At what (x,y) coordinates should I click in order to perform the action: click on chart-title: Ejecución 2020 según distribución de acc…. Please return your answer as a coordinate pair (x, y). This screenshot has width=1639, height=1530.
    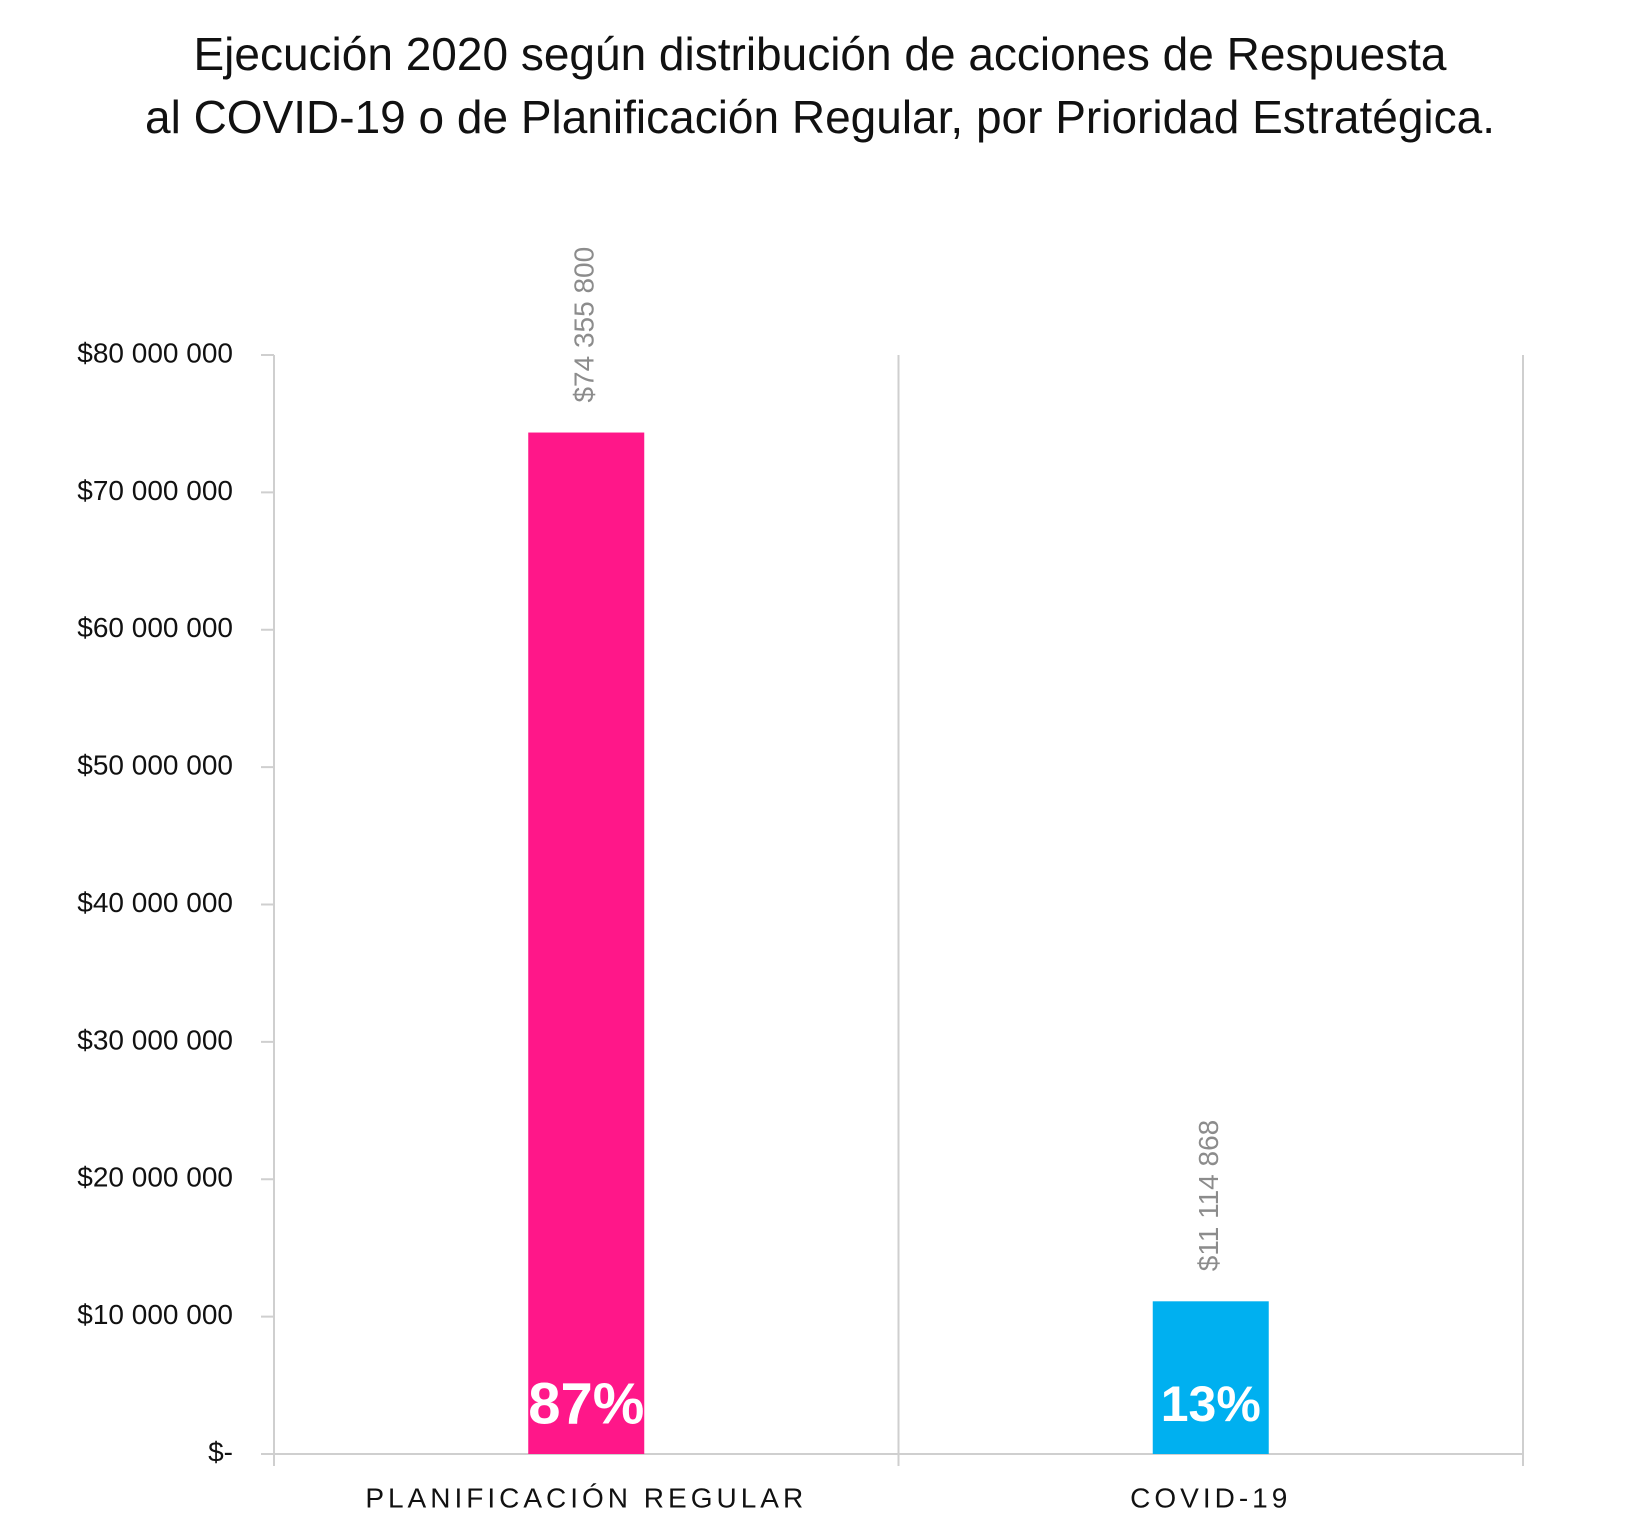
    Looking at the image, I should click on (819, 54).